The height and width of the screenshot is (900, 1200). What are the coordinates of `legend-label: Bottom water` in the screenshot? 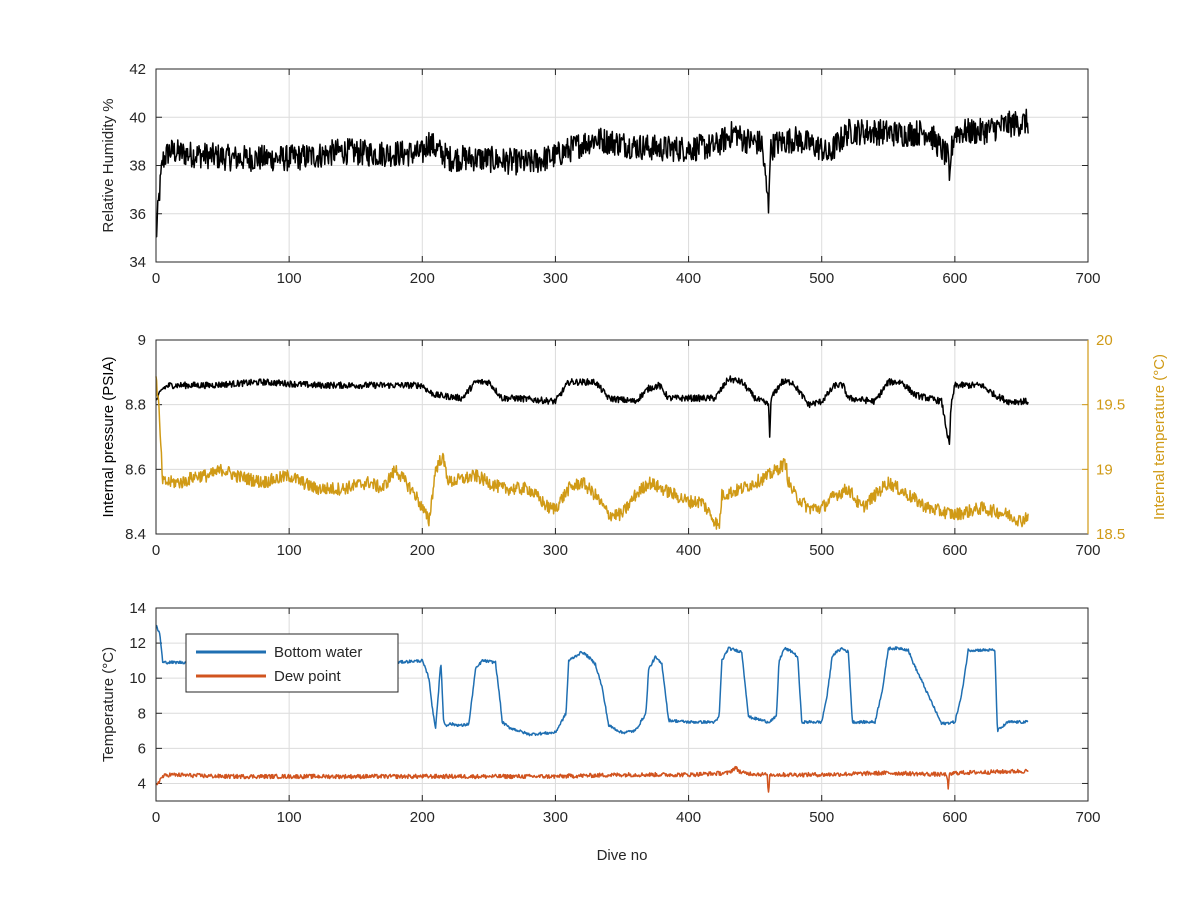 It's located at (318, 652).